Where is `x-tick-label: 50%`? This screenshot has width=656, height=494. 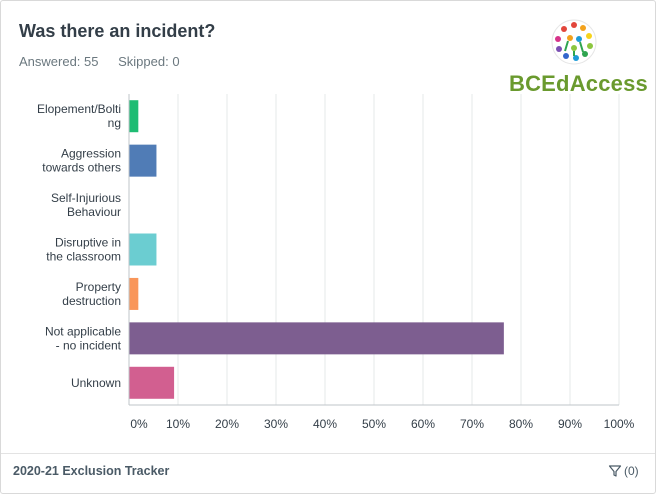 x-tick-label: 50% is located at coordinates (374, 424).